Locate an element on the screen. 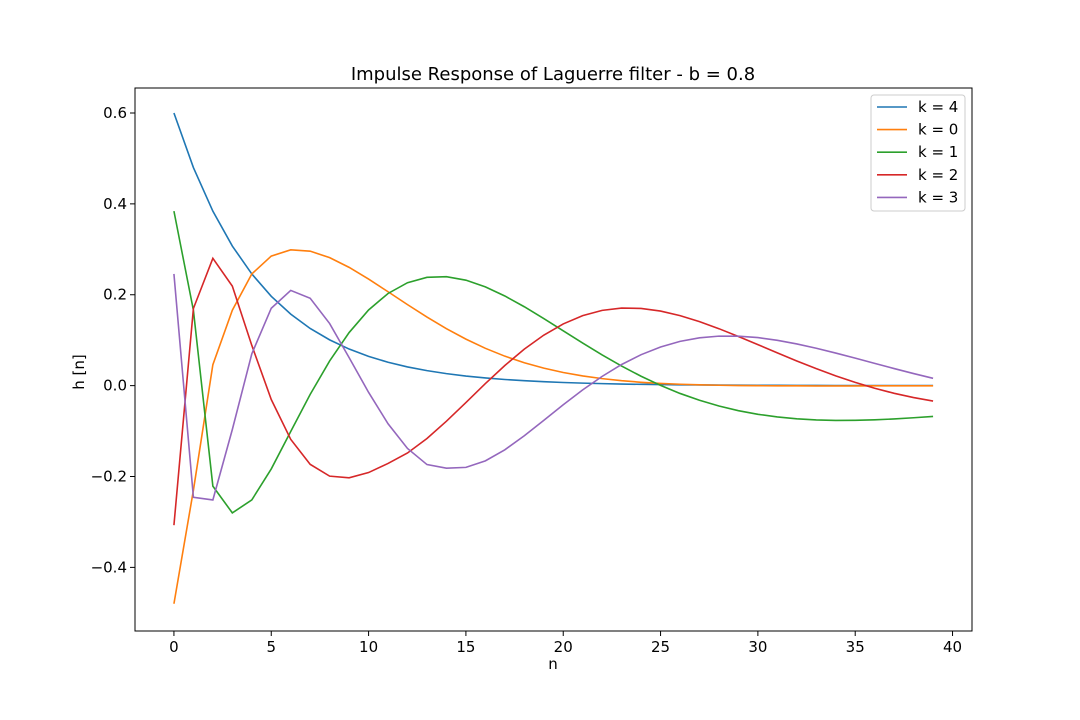  x-tick-label: 35 is located at coordinates (855, 647).